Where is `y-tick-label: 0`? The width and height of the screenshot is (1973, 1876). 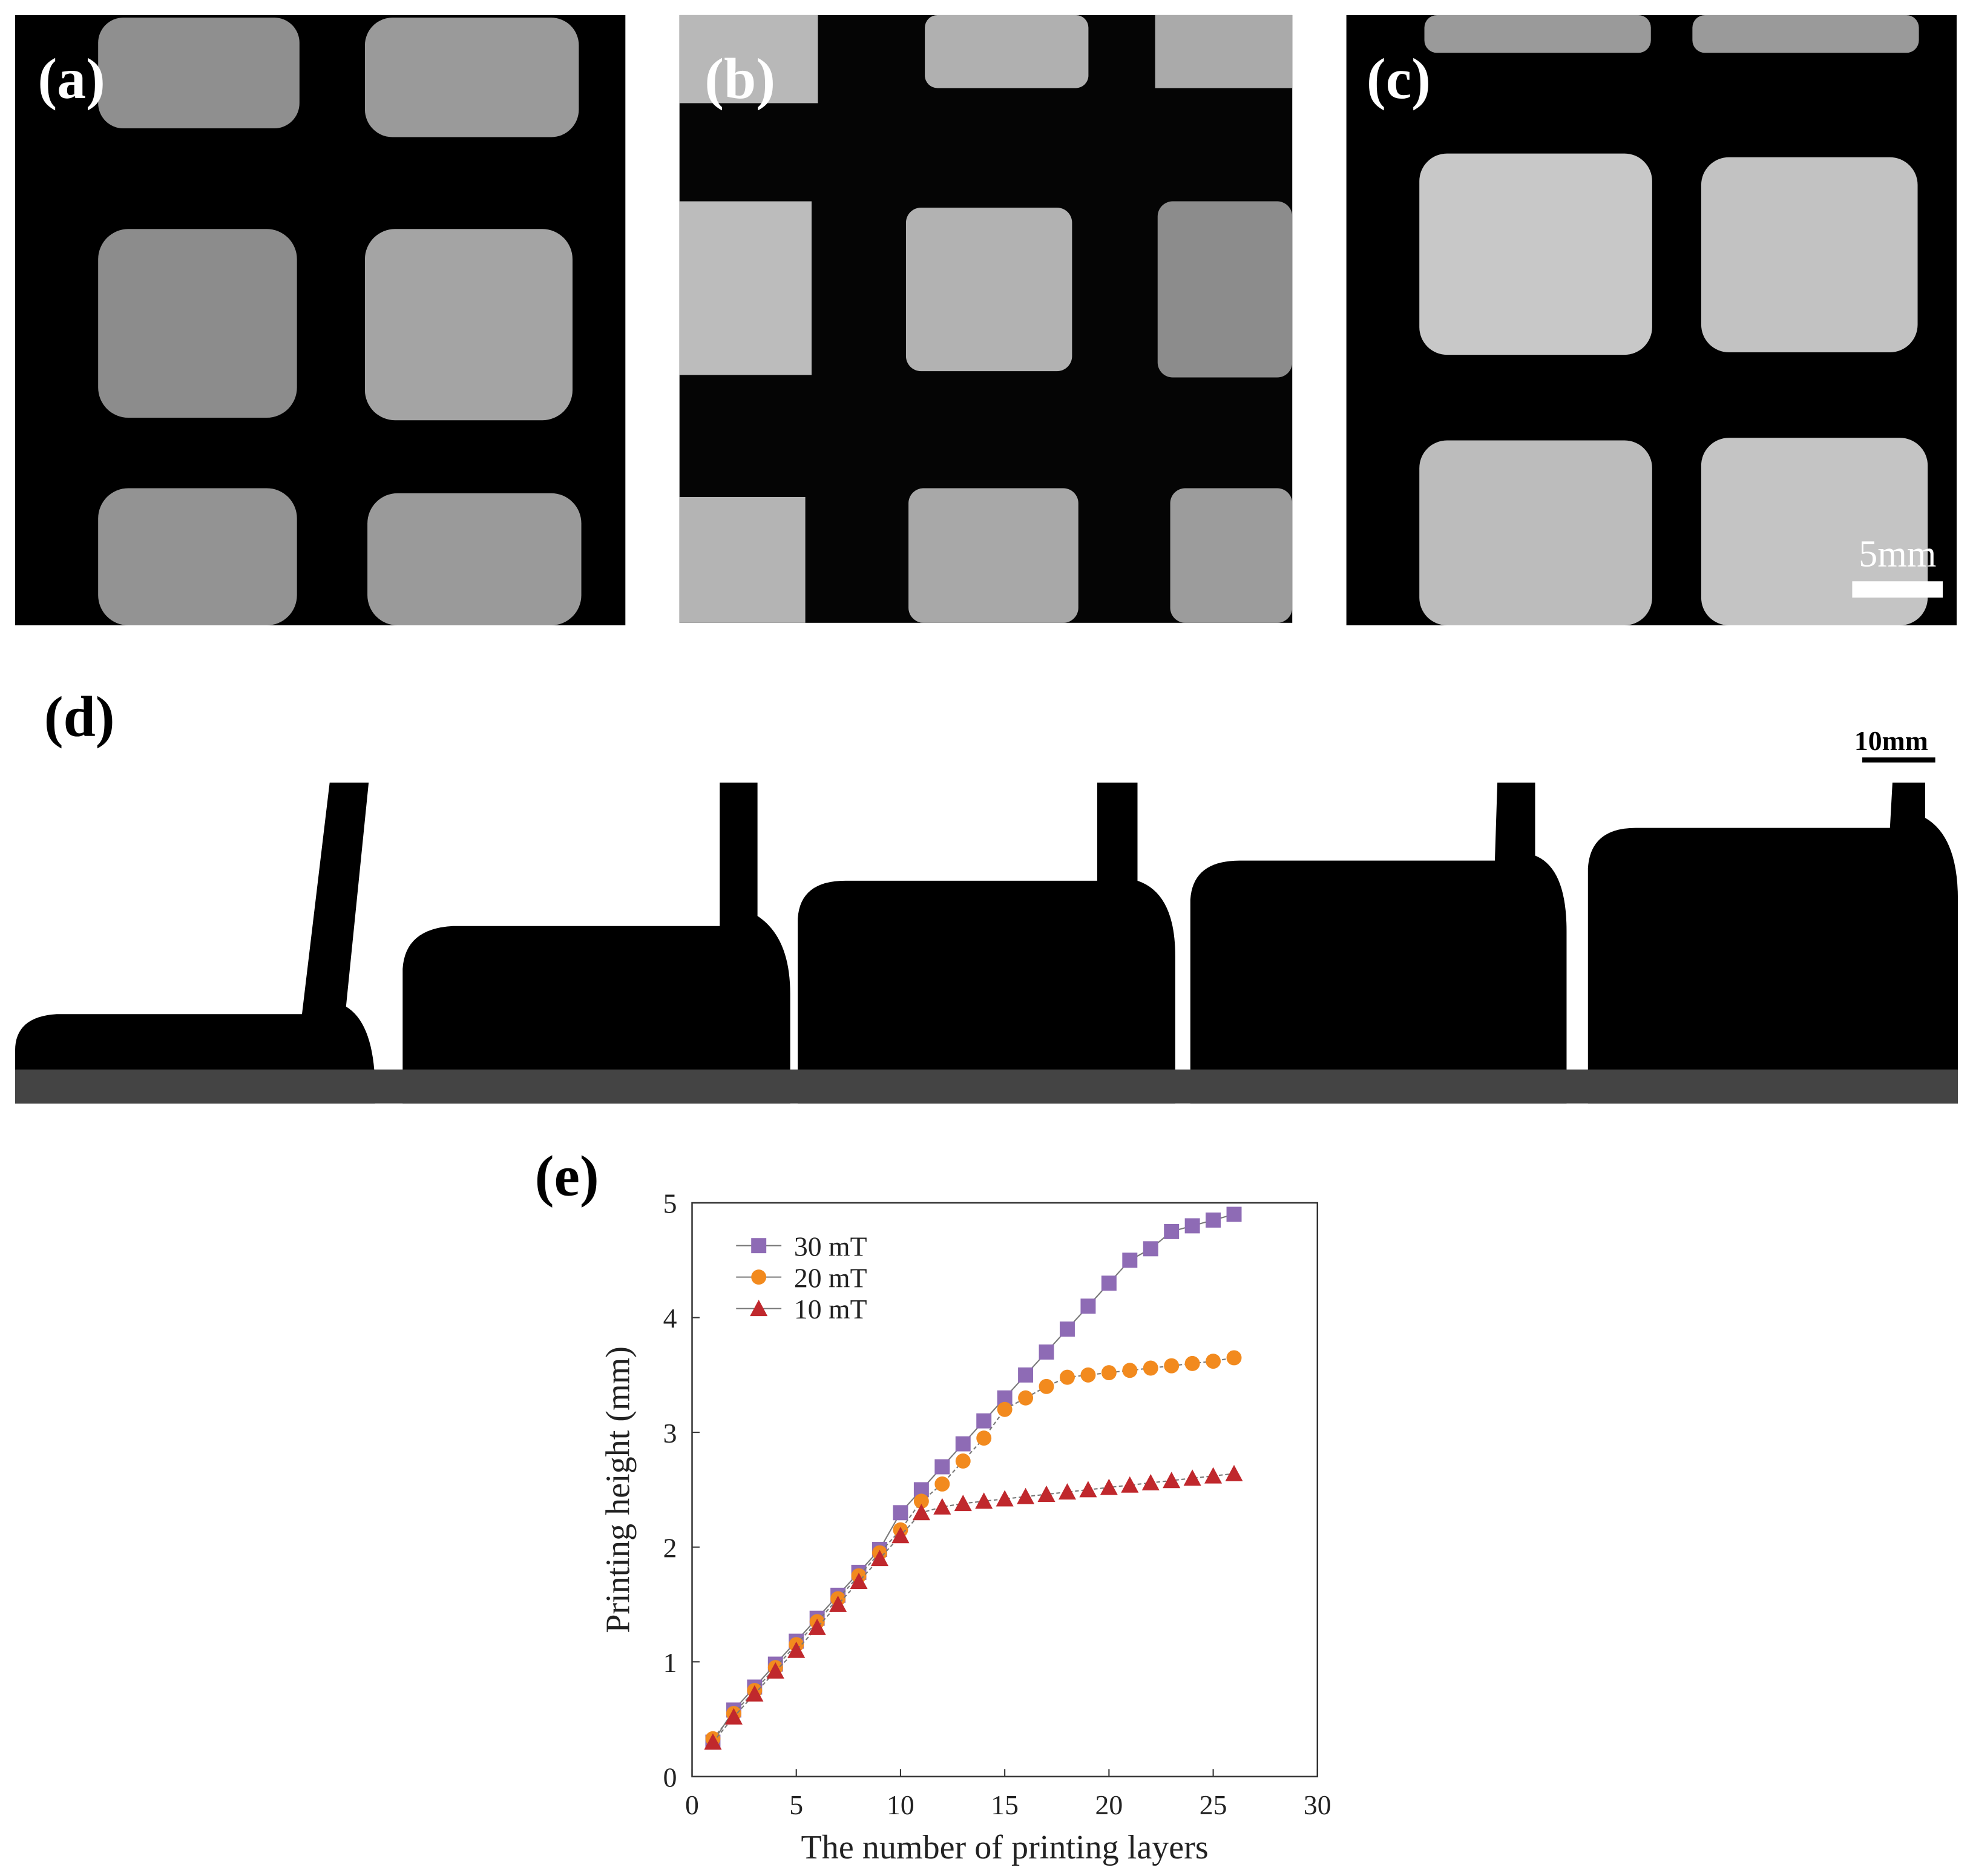 y-tick-label: 0 is located at coordinates (670, 1777).